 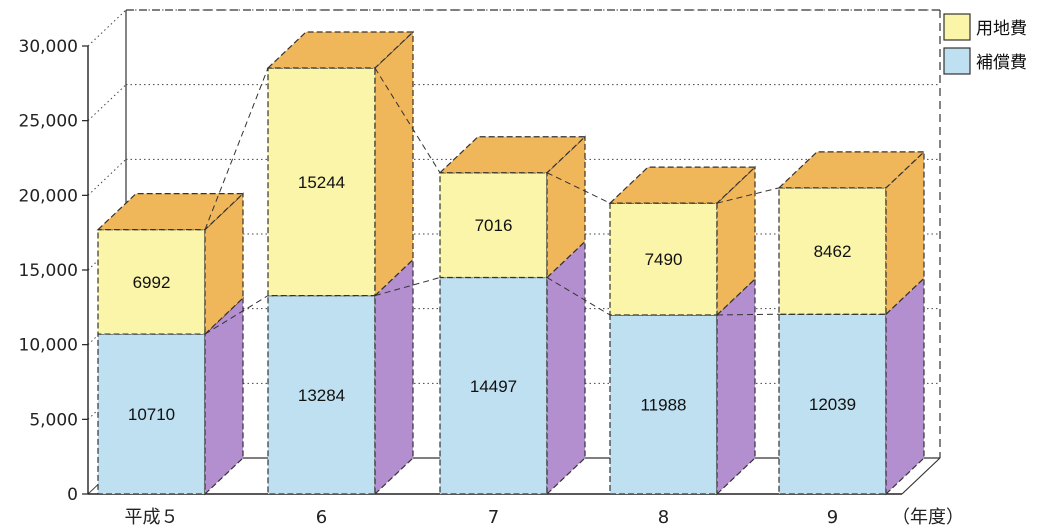 What do you see at coordinates (921, 476) in the screenshot?
I see `floor-right-edge` at bounding box center [921, 476].